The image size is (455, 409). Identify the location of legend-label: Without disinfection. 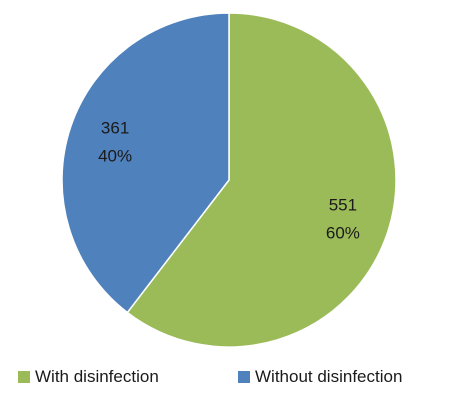
(328, 376).